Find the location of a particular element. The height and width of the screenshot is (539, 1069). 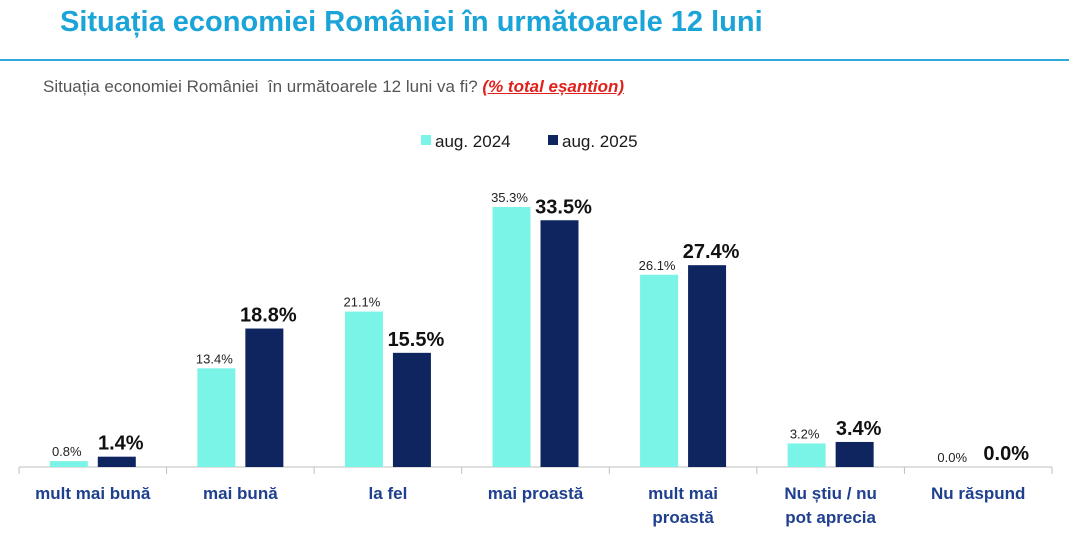

value-label: 3.2% is located at coordinates (805, 433).